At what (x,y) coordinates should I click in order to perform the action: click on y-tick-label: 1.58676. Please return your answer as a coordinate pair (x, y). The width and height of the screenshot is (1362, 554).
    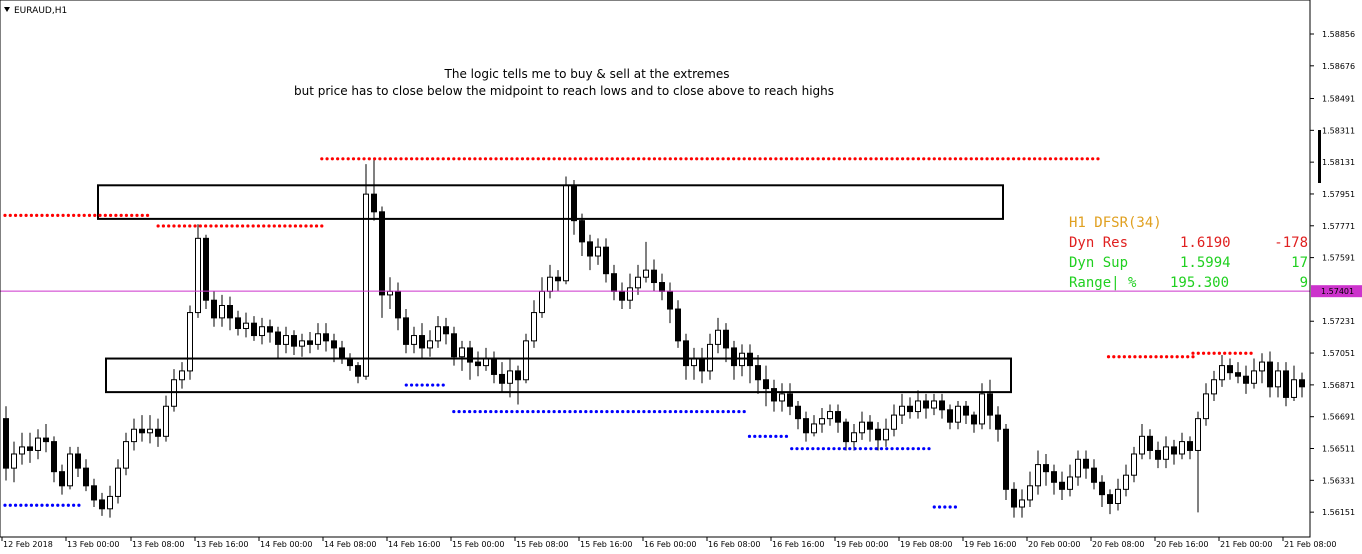
    Looking at the image, I should click on (1338, 66).